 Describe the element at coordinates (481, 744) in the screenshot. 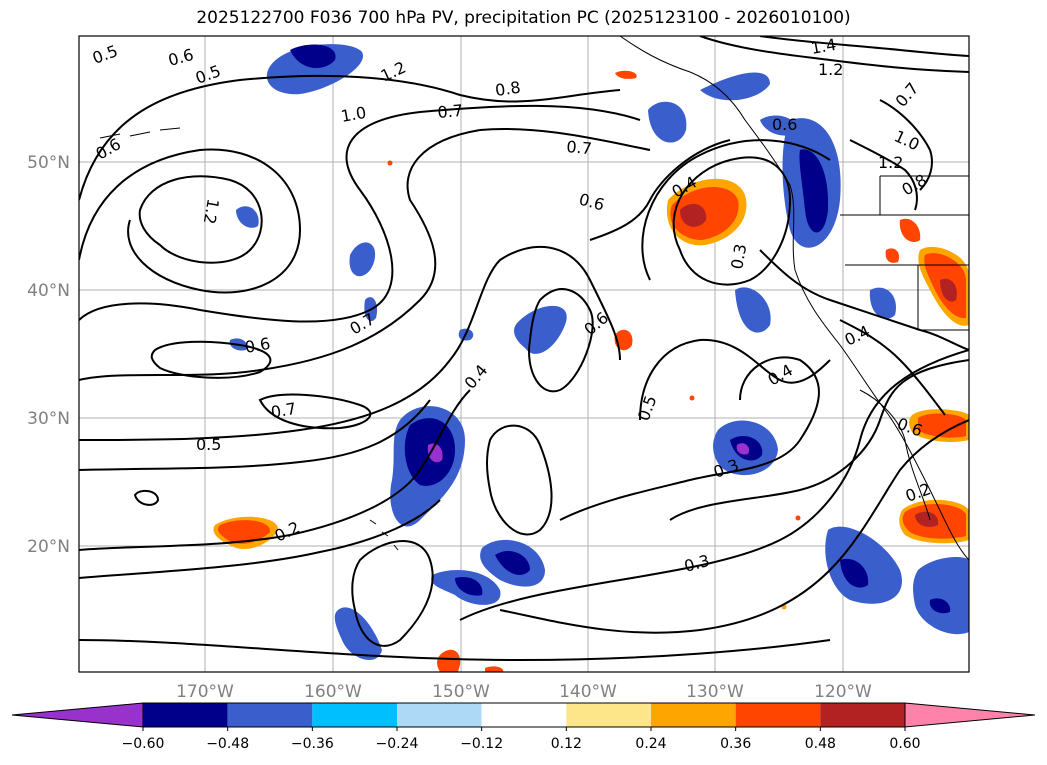

I see `colorbar-tick-label: −0.12` at that location.